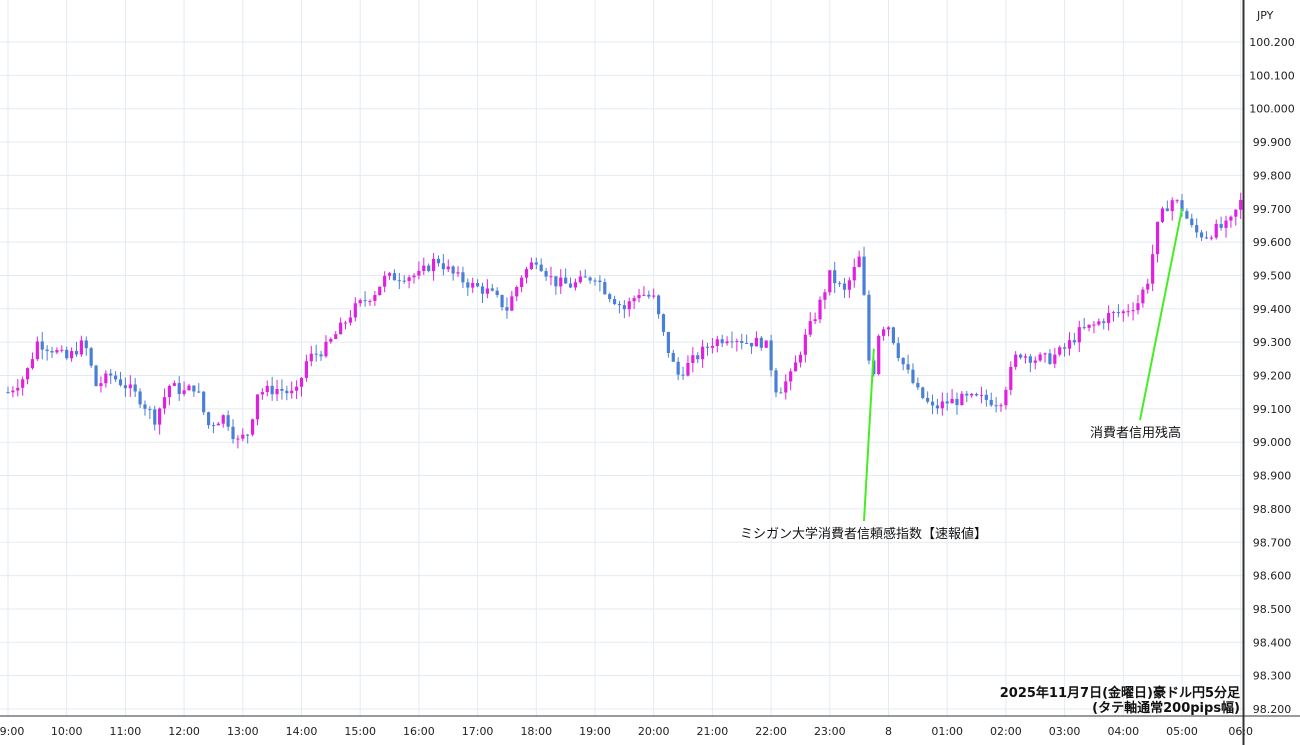  Describe the element at coordinates (1272, 42) in the screenshot. I see `y-tick-label: 100.200` at that location.